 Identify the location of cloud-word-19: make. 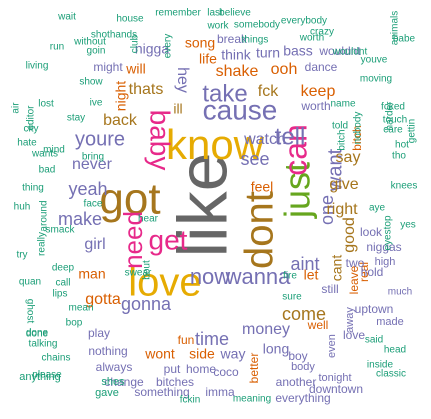
(80, 219).